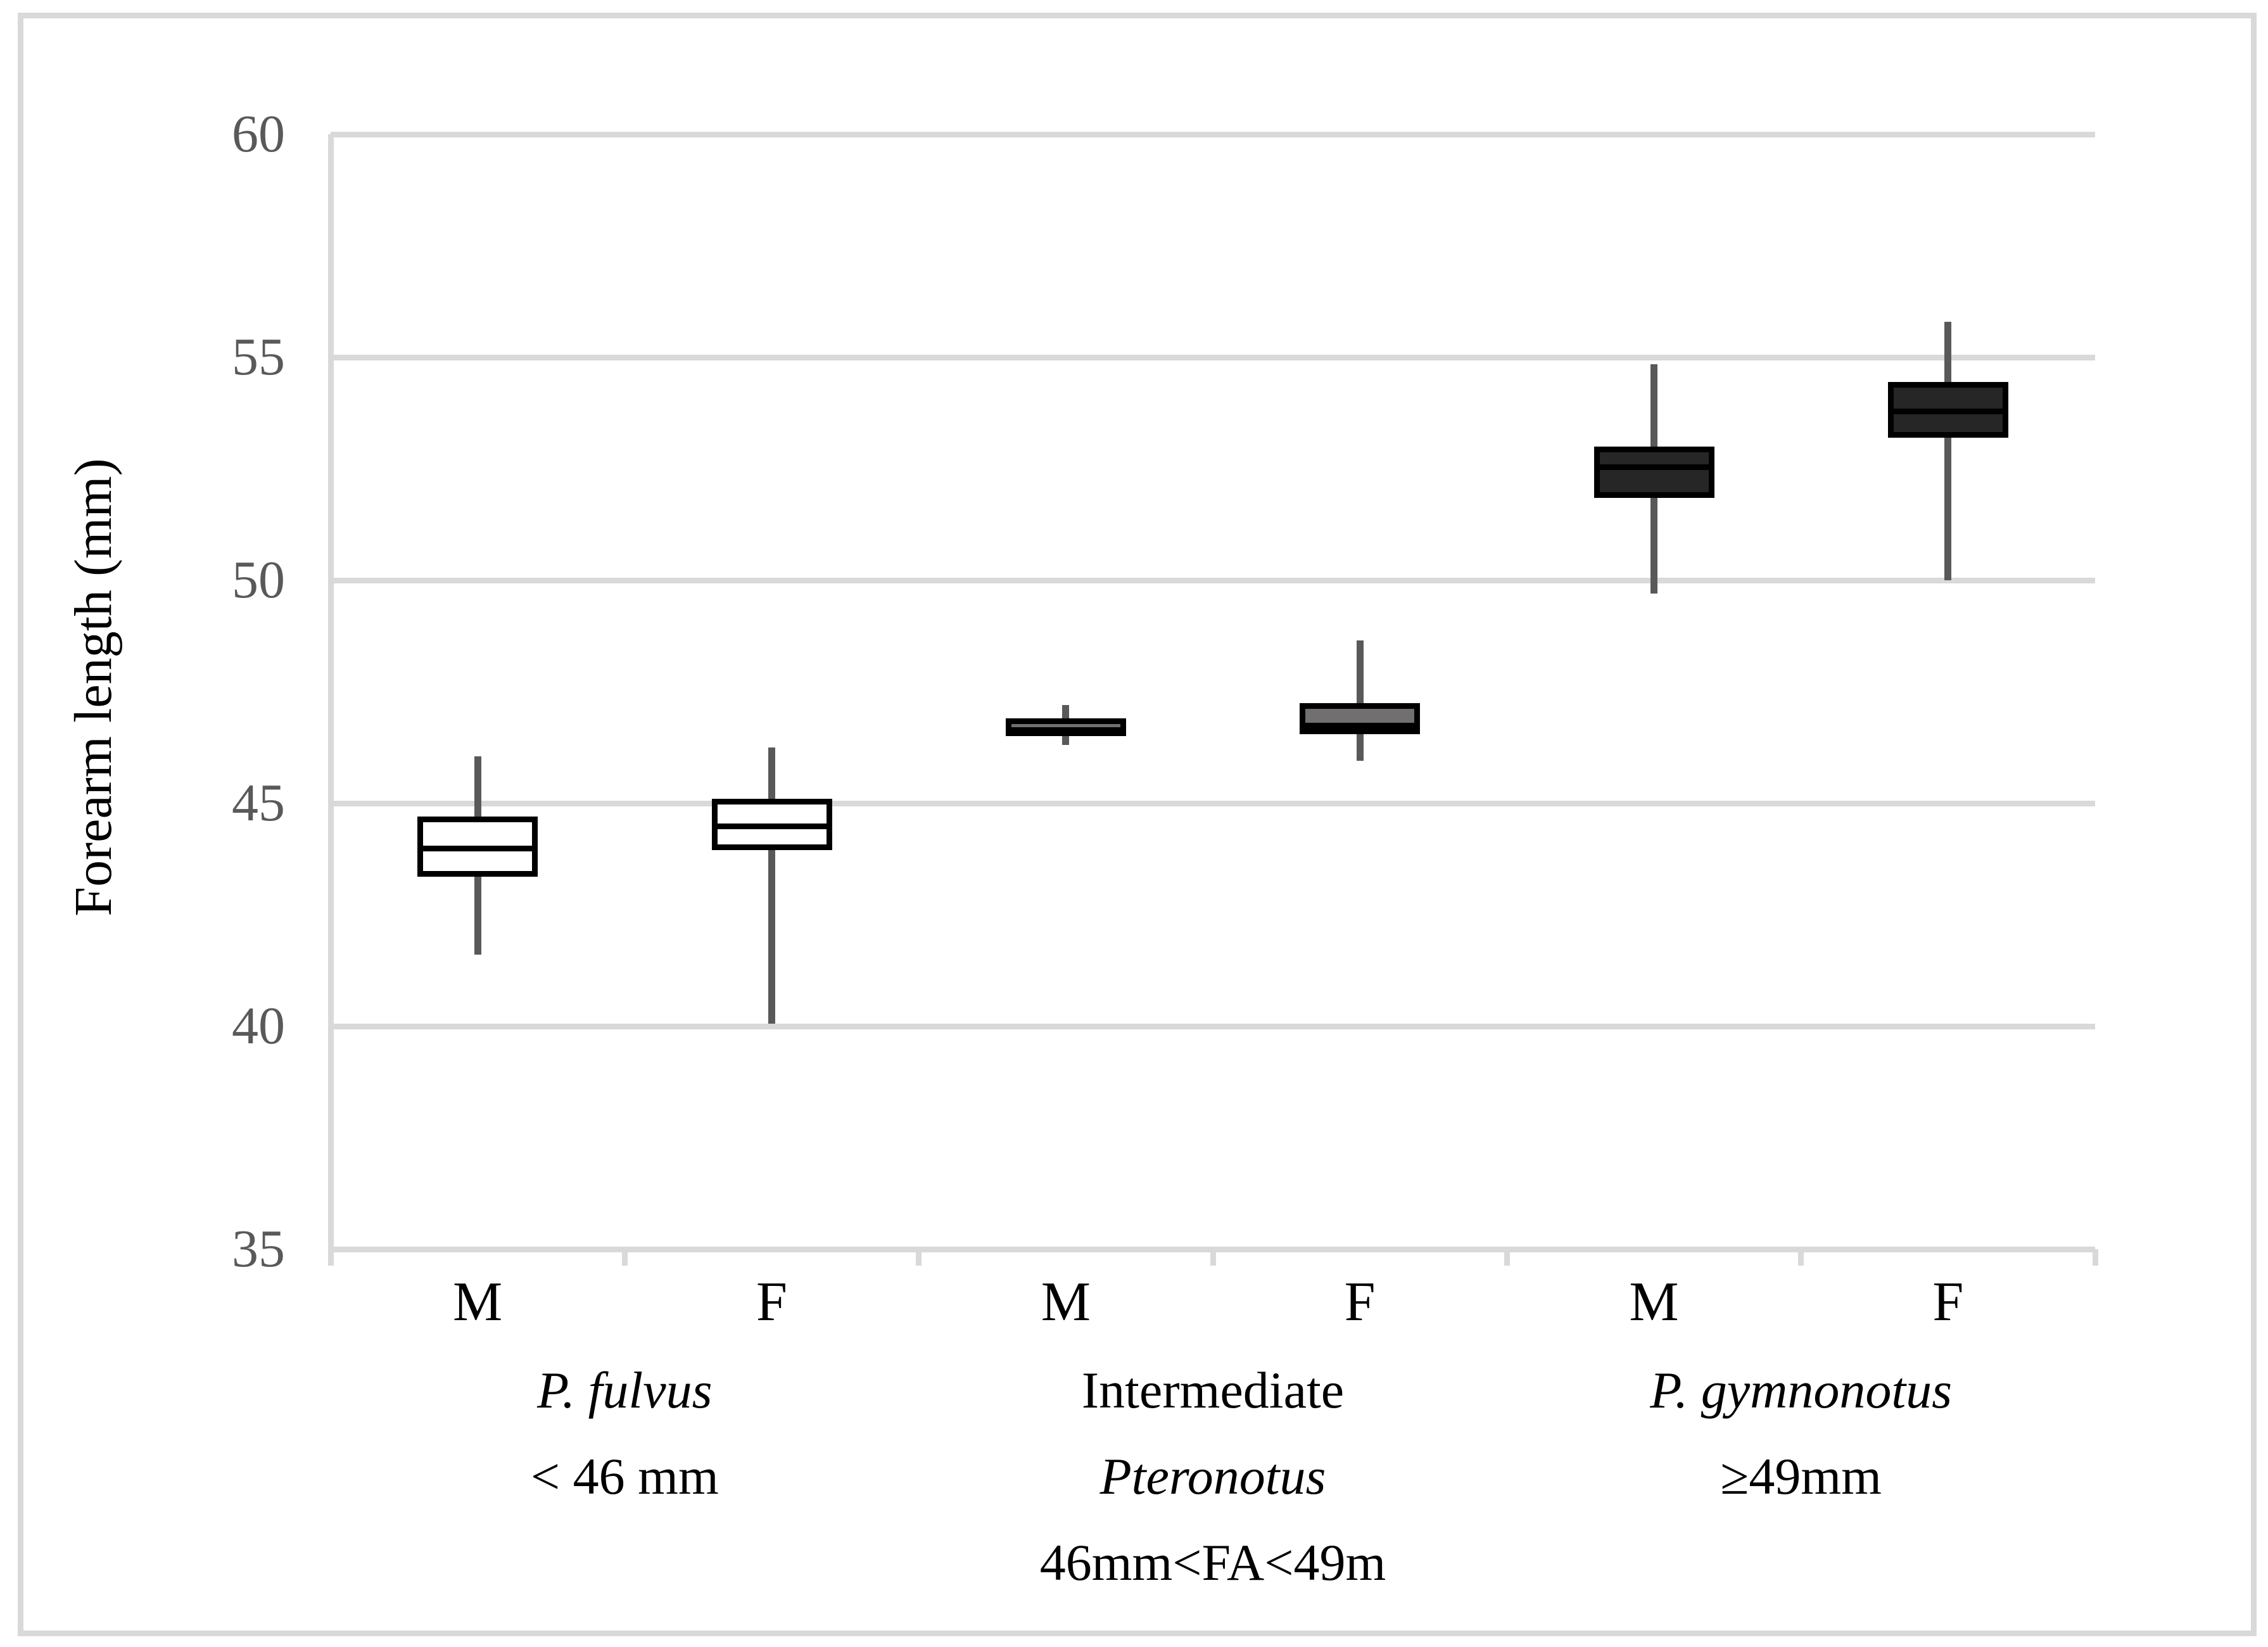 The width and height of the screenshot is (2268, 1647). What do you see at coordinates (258, 802) in the screenshot?
I see `y-tick-label: 45` at bounding box center [258, 802].